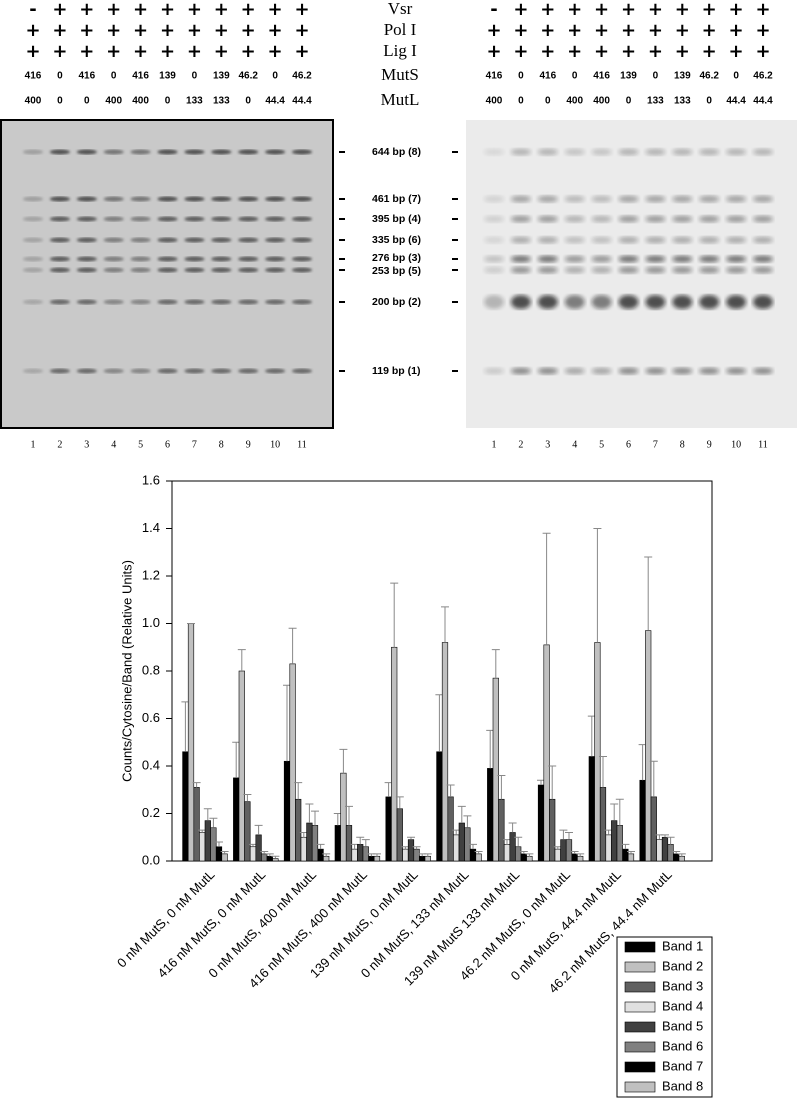 The height and width of the screenshot is (1101, 800). Describe the element at coordinates (151, 622) in the screenshot. I see `y-tick-label: 1.0` at that location.